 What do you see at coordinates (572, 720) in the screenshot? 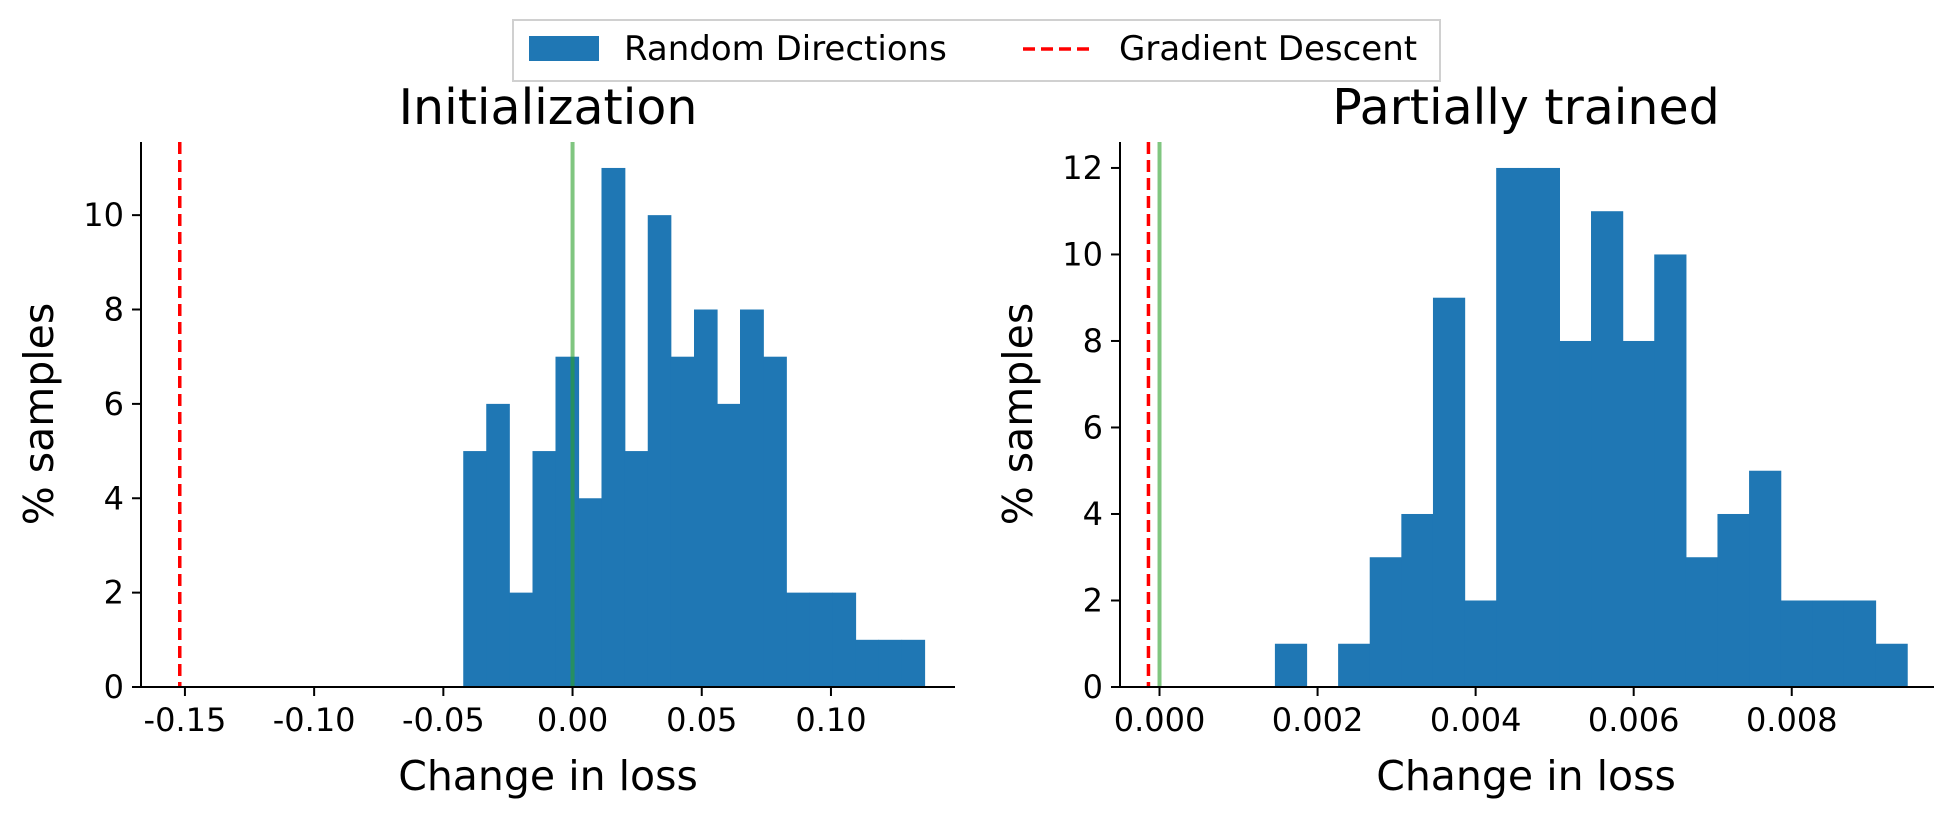
I see `x-tick-label: 0.00` at bounding box center [572, 720].